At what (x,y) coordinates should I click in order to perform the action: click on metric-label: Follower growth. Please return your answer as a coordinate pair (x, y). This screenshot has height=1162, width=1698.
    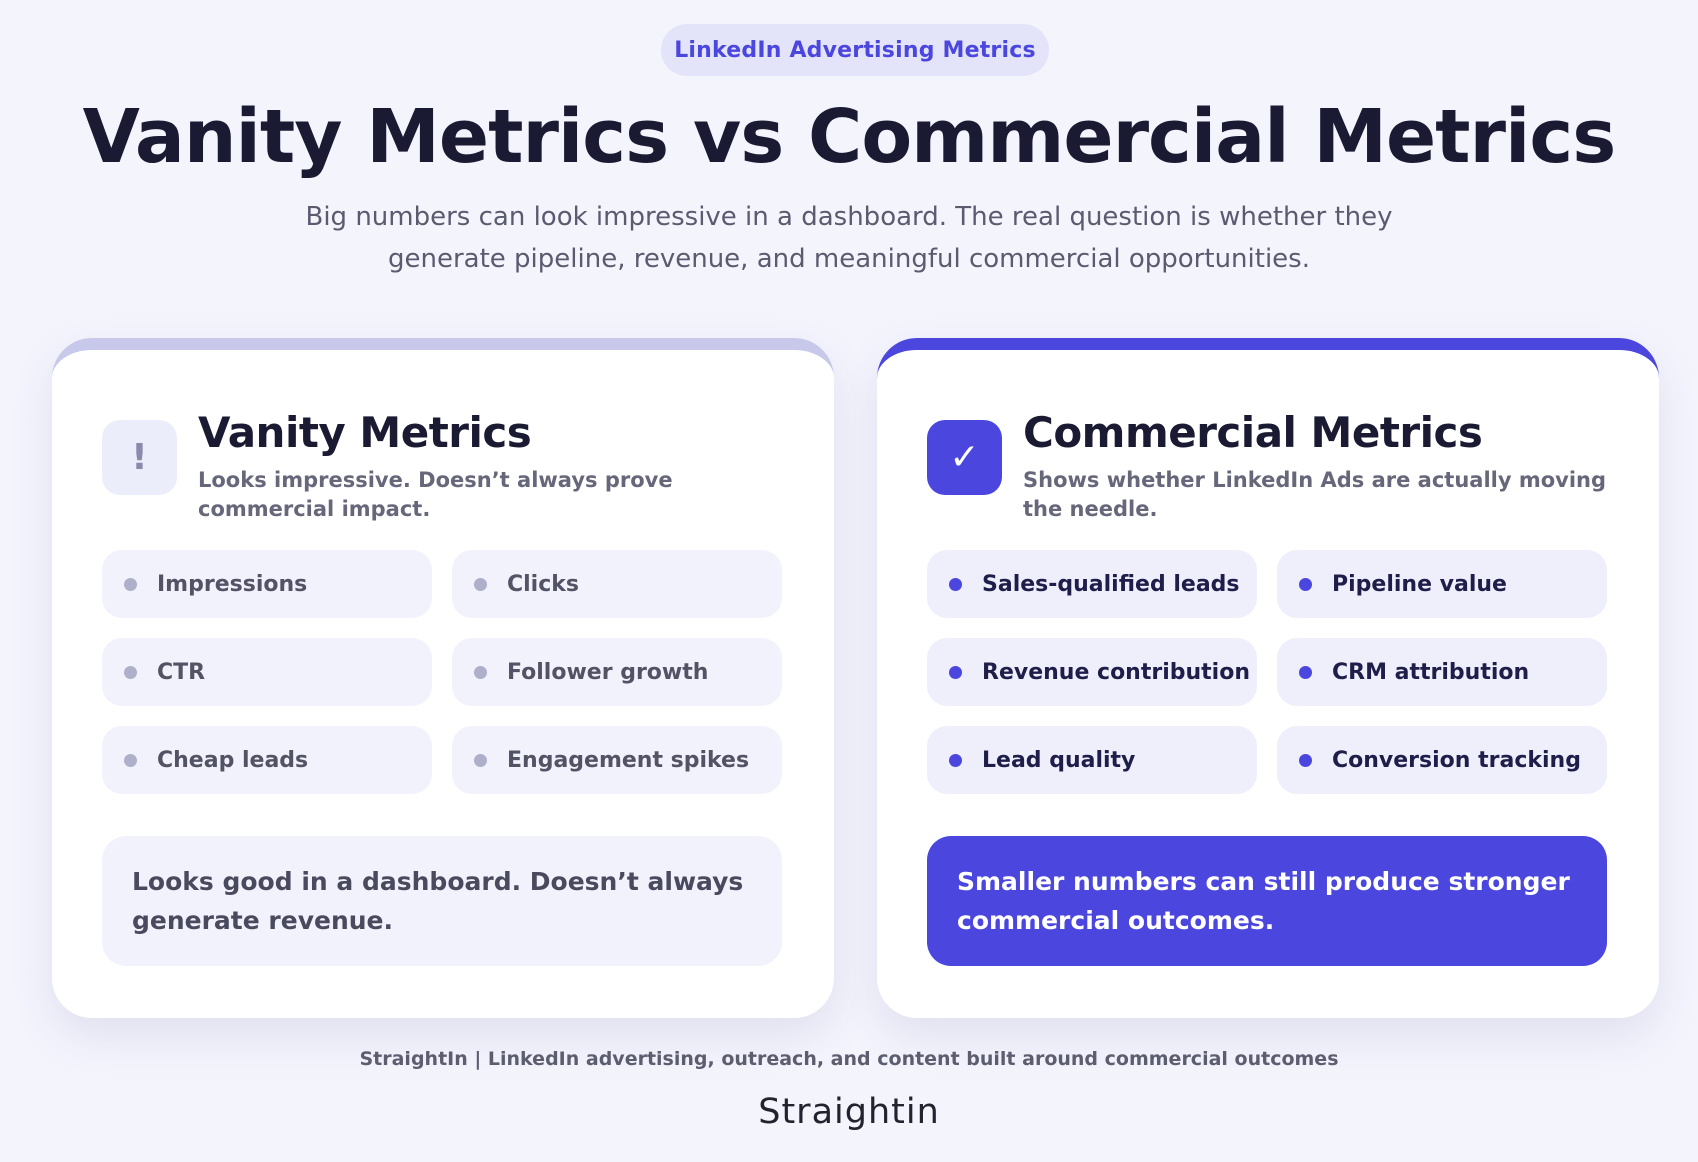
    Looking at the image, I should click on (608, 672).